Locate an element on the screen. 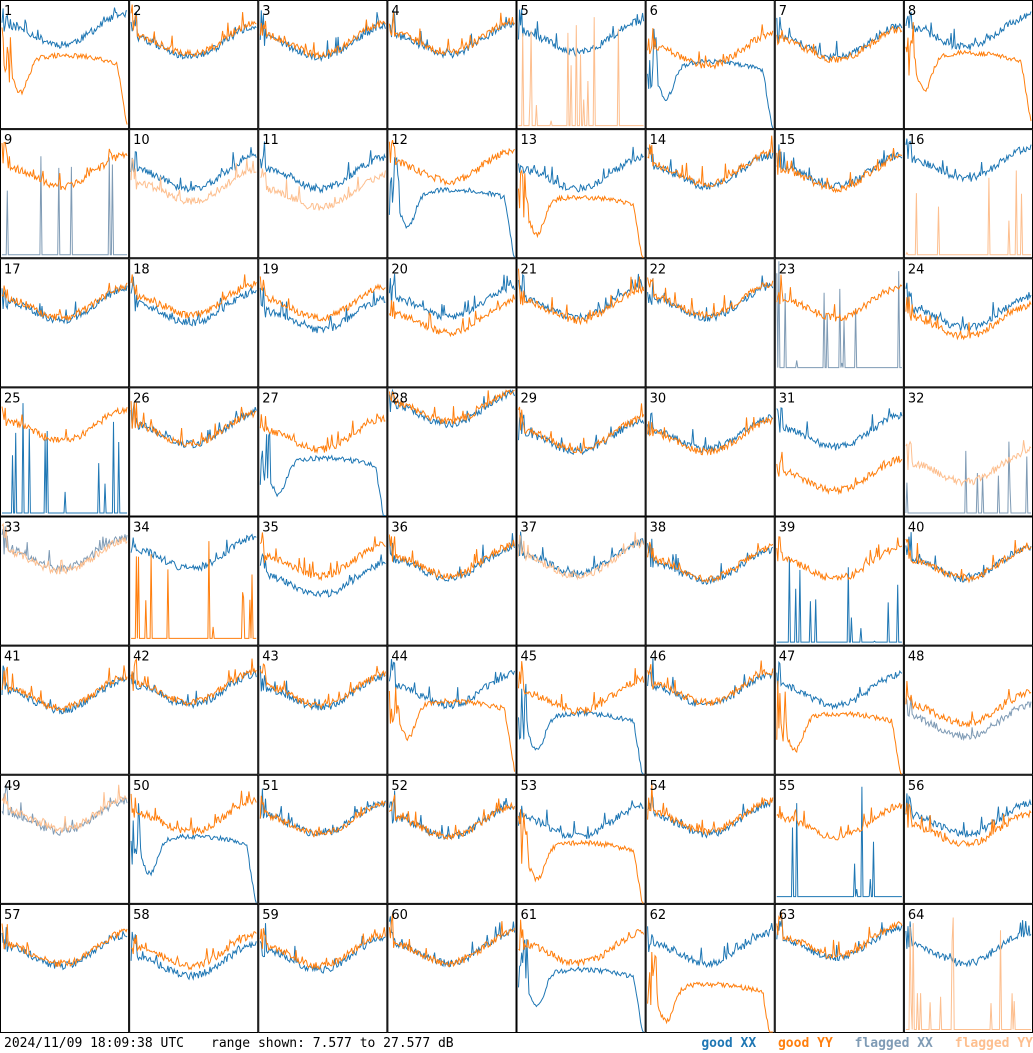 This screenshot has width=1033, height=1053. panel-22: 22 is located at coordinates (710, 323).